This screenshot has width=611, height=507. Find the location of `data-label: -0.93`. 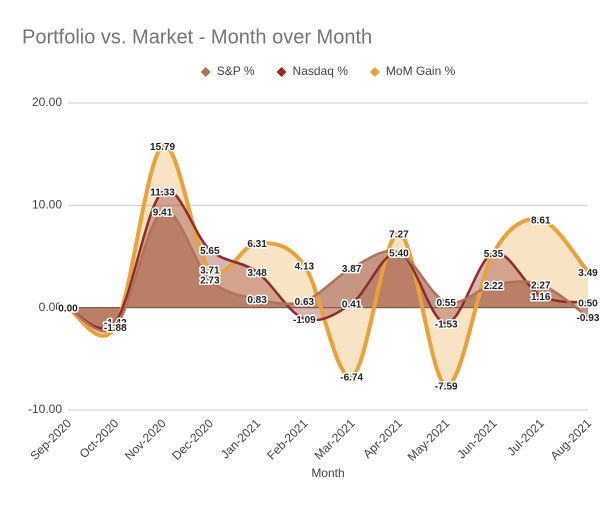

data-label: -0.93 is located at coordinates (588, 318).